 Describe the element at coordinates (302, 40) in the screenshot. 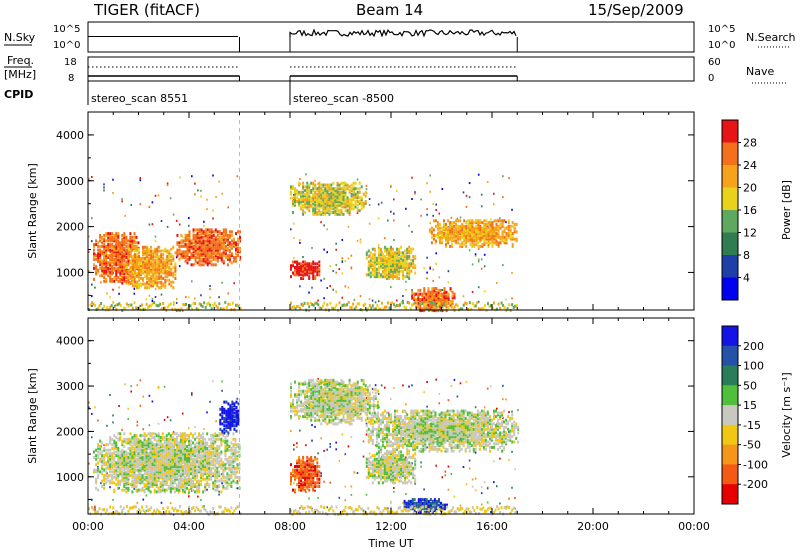

I see `nsky-traces` at that location.